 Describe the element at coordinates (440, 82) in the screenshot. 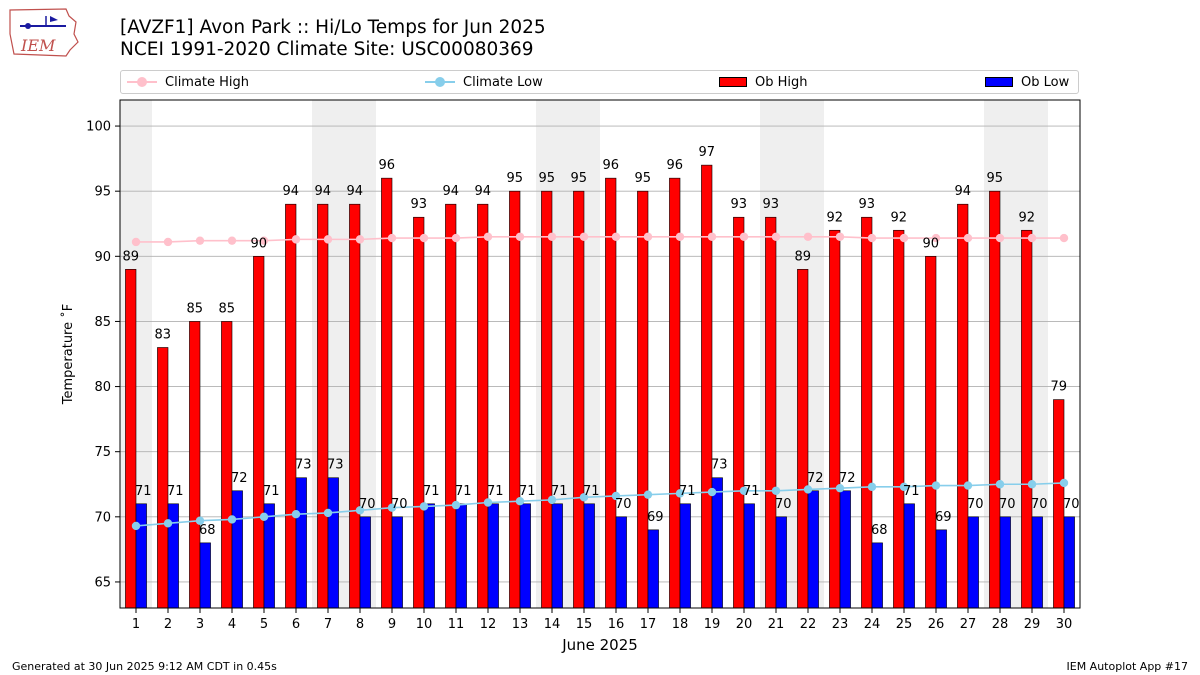

I see `climate-low-swatch` at that location.